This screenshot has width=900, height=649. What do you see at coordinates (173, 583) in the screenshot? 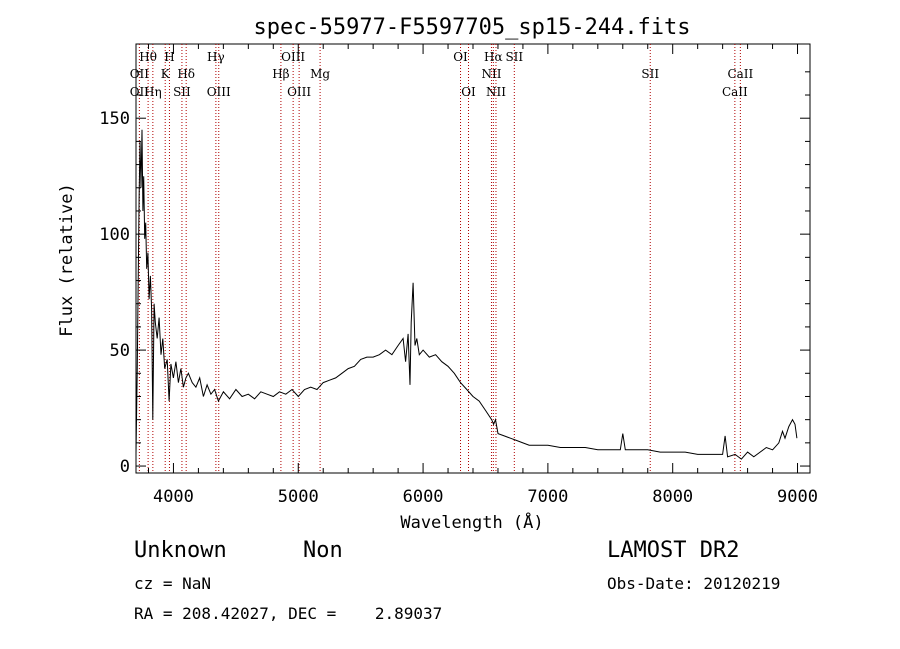
I see `redshift-cz: cz = NaN` at bounding box center [173, 583].